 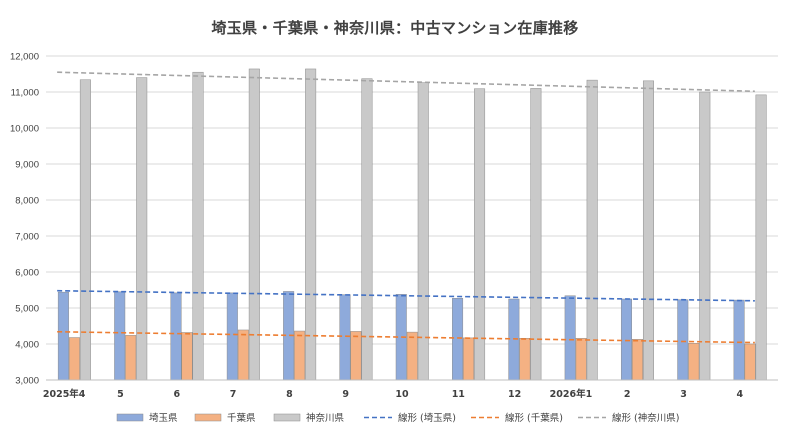 What do you see at coordinates (27, 165) in the screenshot?
I see `y-tick-label: 9,000` at bounding box center [27, 165].